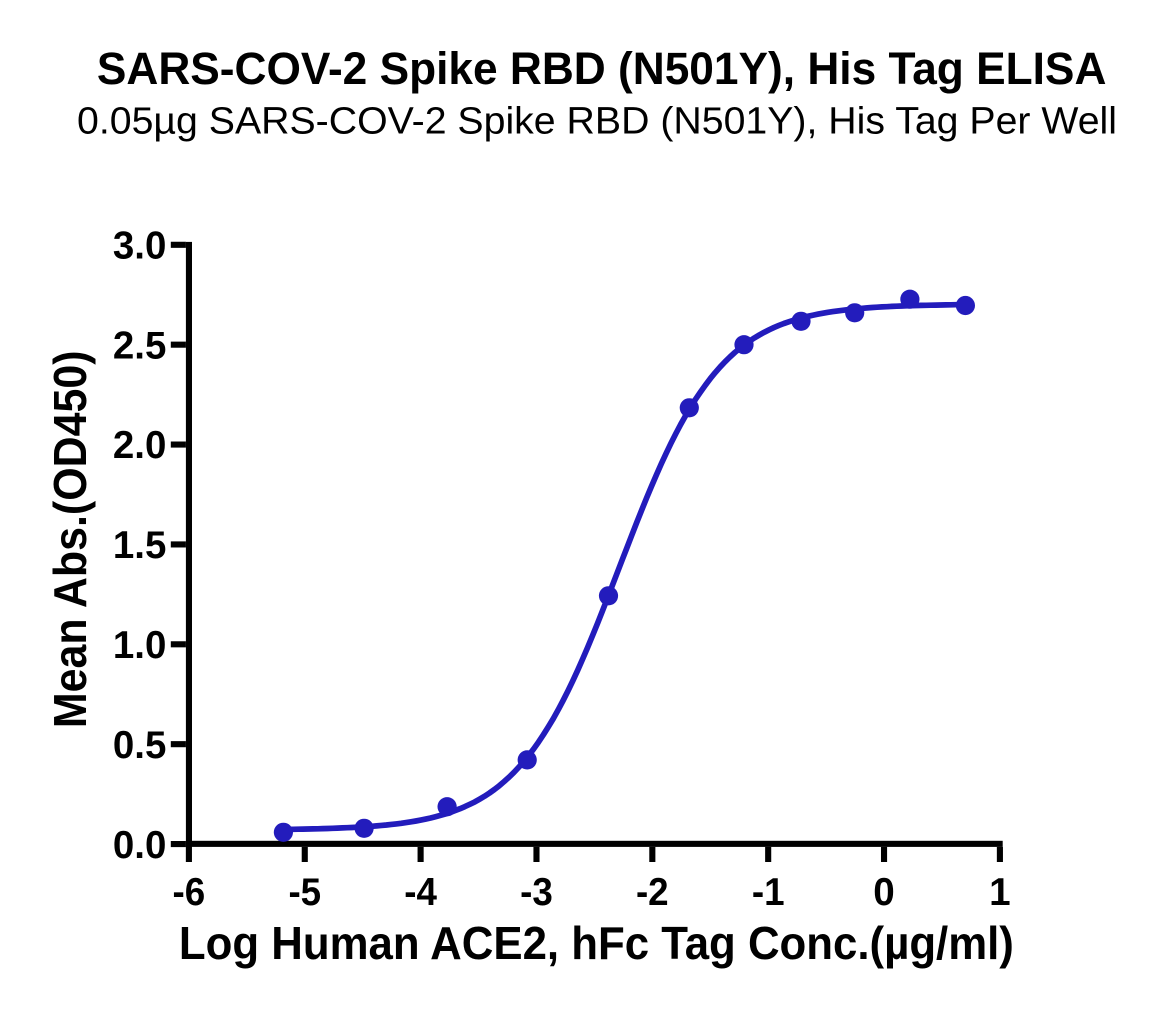 This screenshot has height=1014, width=1157. What do you see at coordinates (1000, 892) in the screenshot?
I see `svg-text: 1` at bounding box center [1000, 892].